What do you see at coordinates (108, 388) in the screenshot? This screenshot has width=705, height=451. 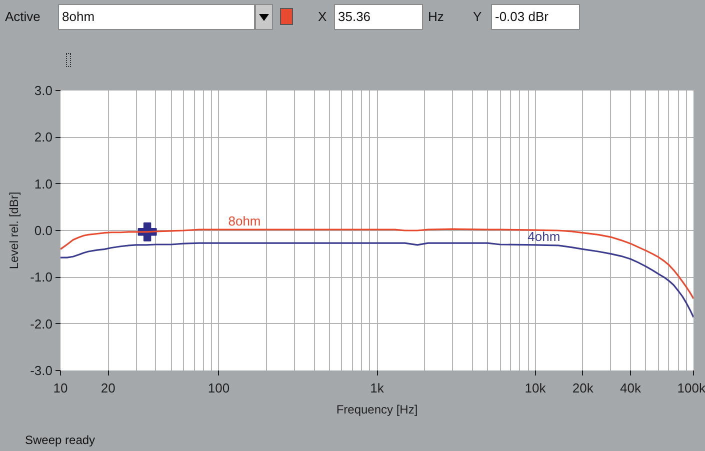 I see `x-tick-label: 20` at bounding box center [108, 388].